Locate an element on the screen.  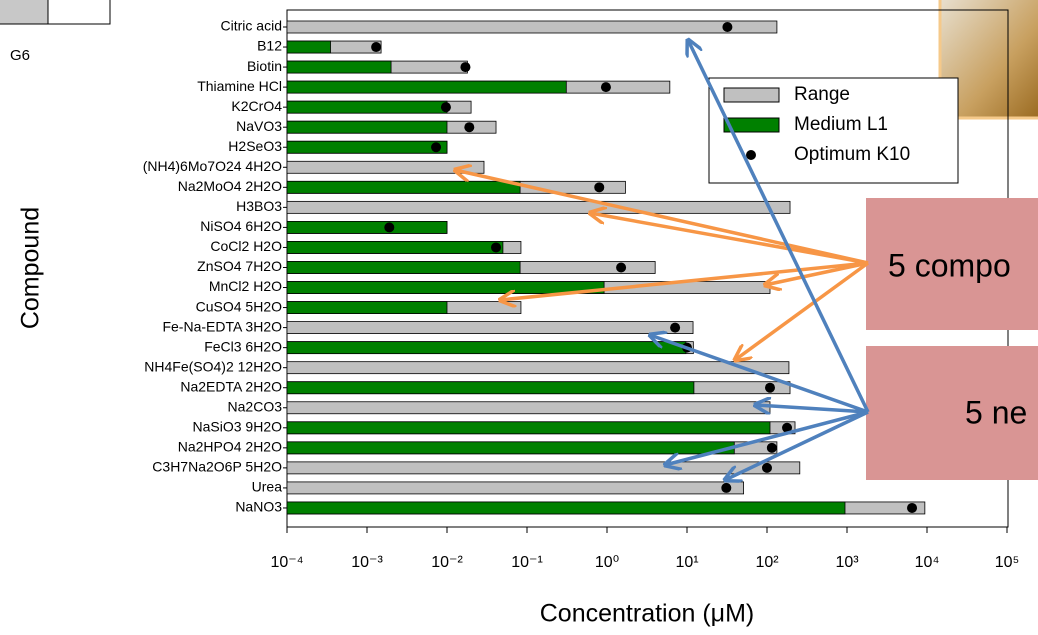
y-tick-label: ZnSO4 7H2O is located at coordinates (239, 266).